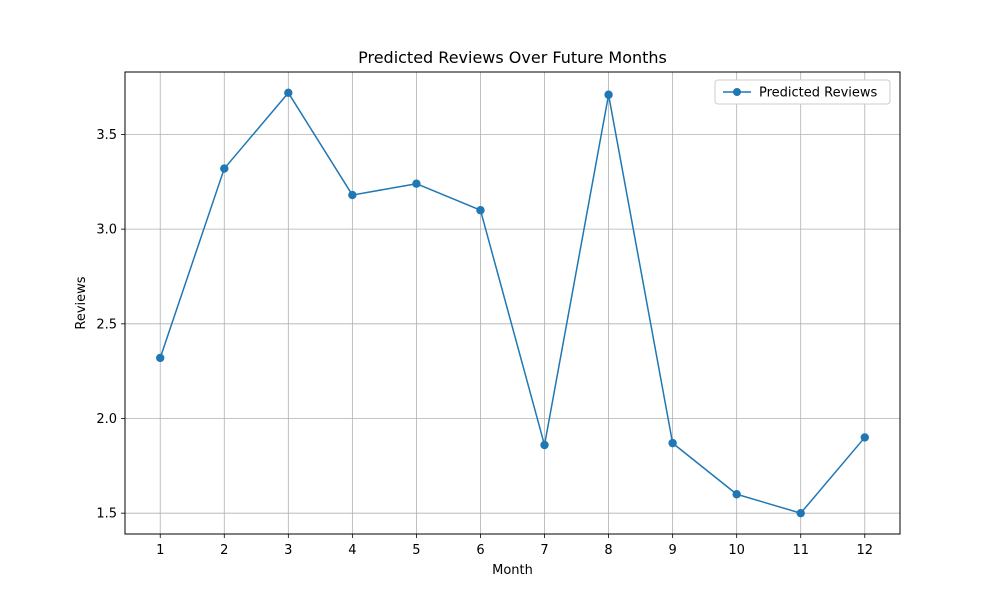 Image resolution: width=1000 pixels, height=600 pixels. What do you see at coordinates (512, 570) in the screenshot?
I see `x-axis-label: Month` at bounding box center [512, 570].